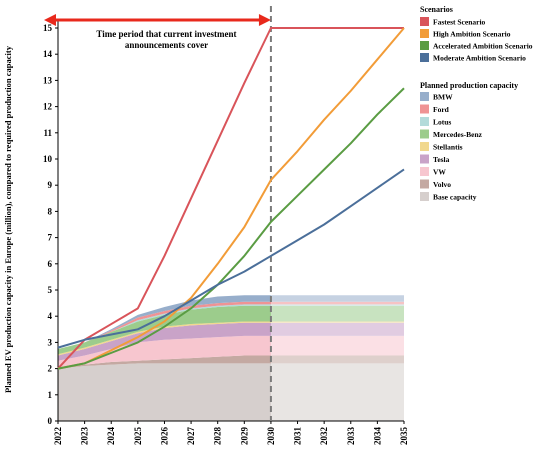 This screenshot has width=550, height=453. What do you see at coordinates (47, 133) in the screenshot?
I see `y-tick-label: 11` at bounding box center [47, 133].